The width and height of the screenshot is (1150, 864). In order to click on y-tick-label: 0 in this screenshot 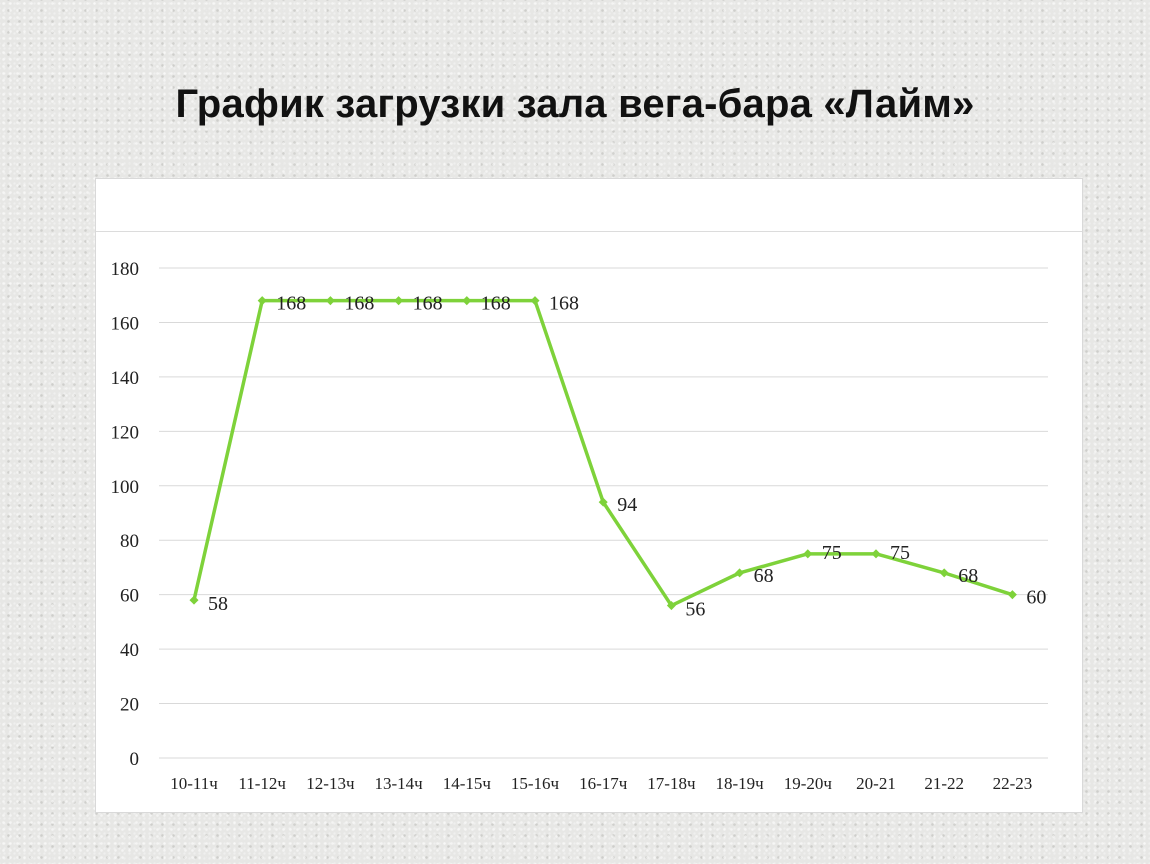, I will do `click(135, 759)`.